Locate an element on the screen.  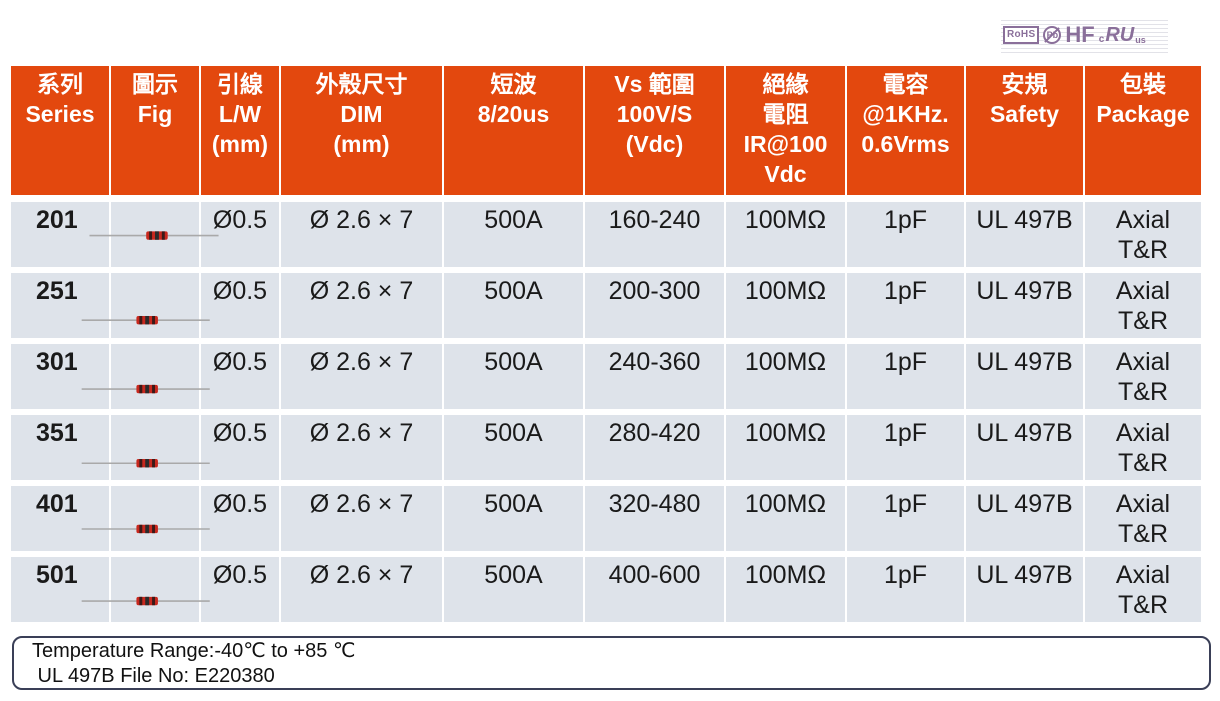
certification-logos: RoHS Pb HF c RU us is located at coordinates (1084, 35).